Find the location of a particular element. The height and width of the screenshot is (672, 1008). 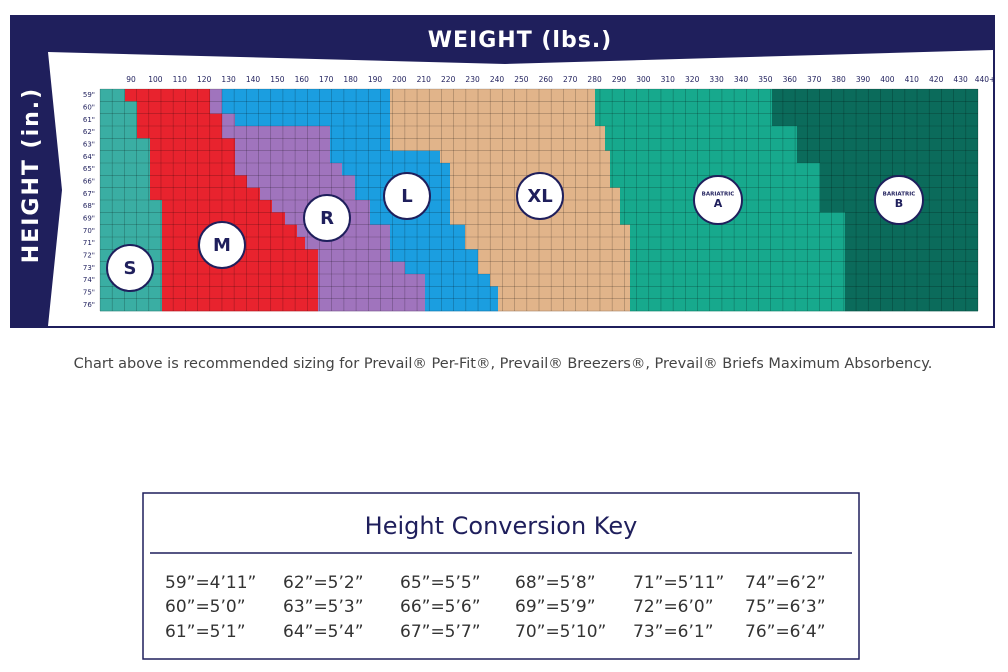

size-label: S is located at coordinates (130, 268).